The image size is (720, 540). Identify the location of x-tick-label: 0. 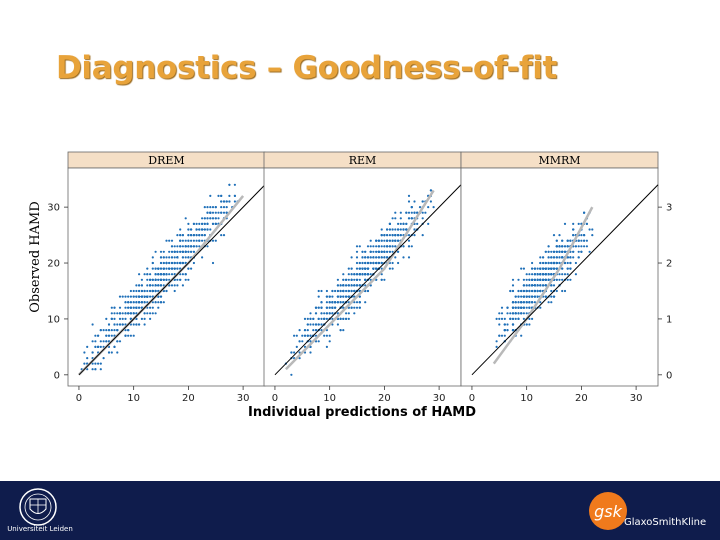
(472, 398).